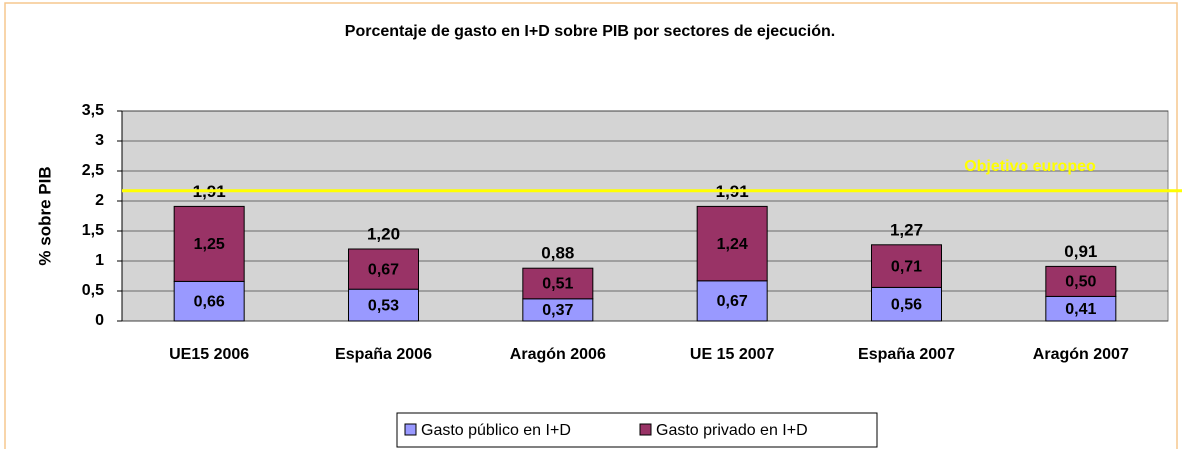  Describe the element at coordinates (93, 230) in the screenshot. I see `y-tick-label: 1,5` at that location.